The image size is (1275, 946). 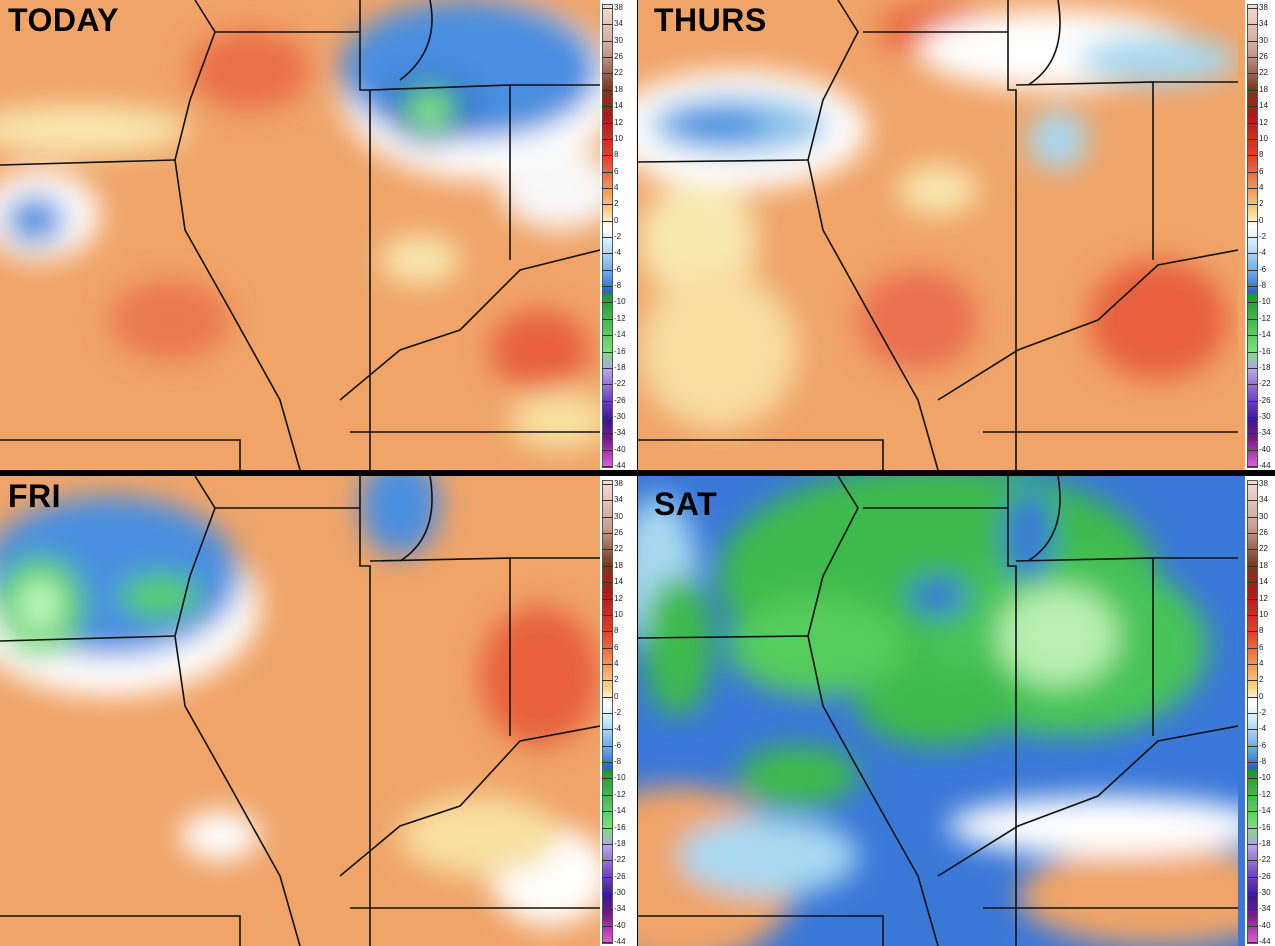 What do you see at coordinates (1265, 465) in the screenshot?
I see `colorbar-label: -44` at bounding box center [1265, 465].